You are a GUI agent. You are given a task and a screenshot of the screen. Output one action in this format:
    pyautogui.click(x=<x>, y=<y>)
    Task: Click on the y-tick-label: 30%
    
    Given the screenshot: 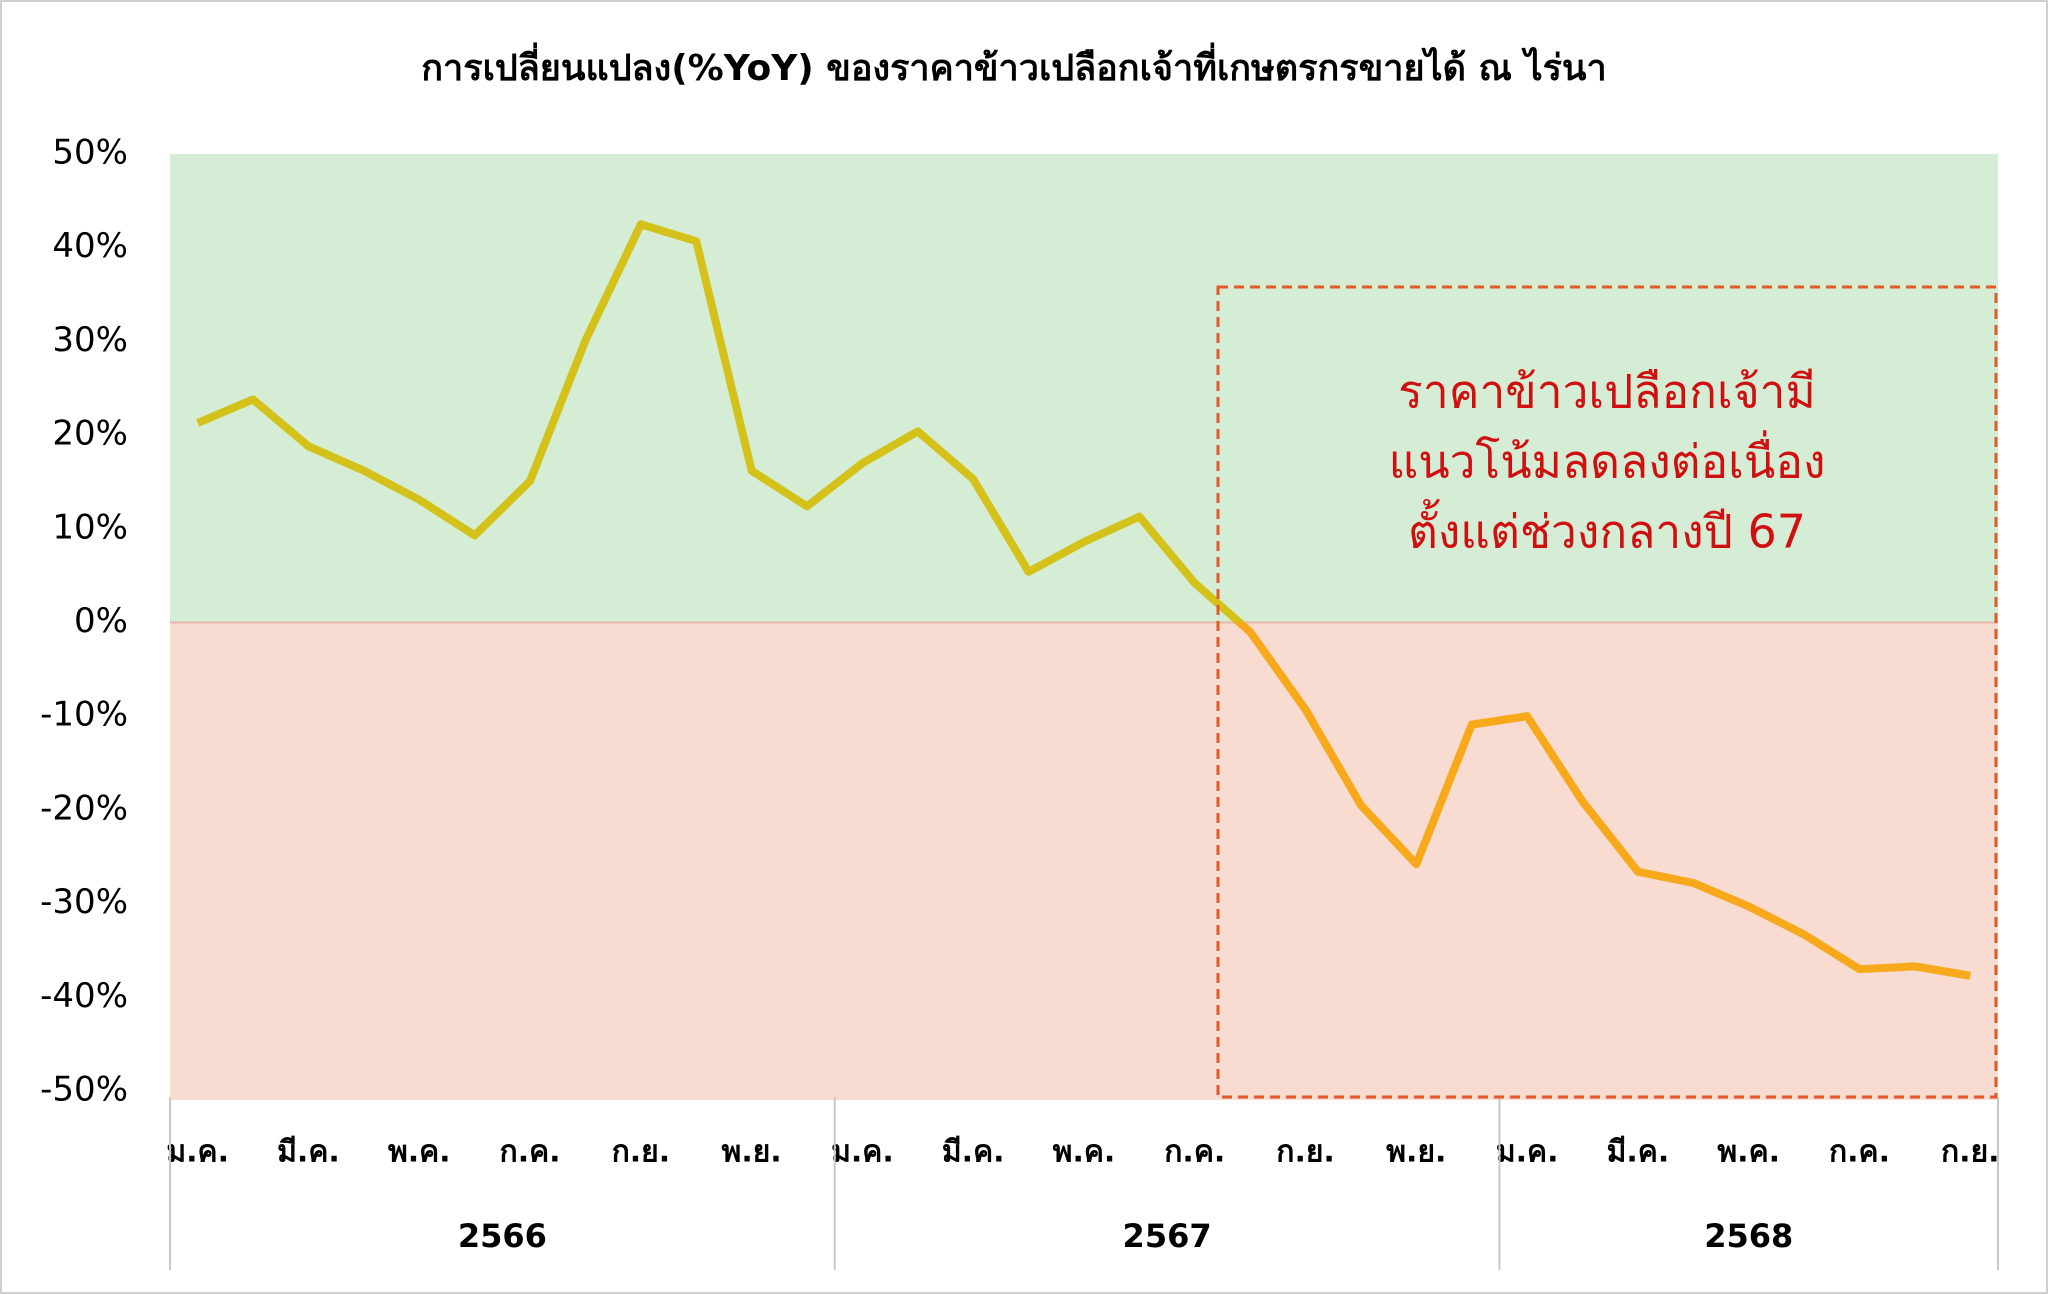 What is the action you would take?
    pyautogui.click(x=90, y=340)
    